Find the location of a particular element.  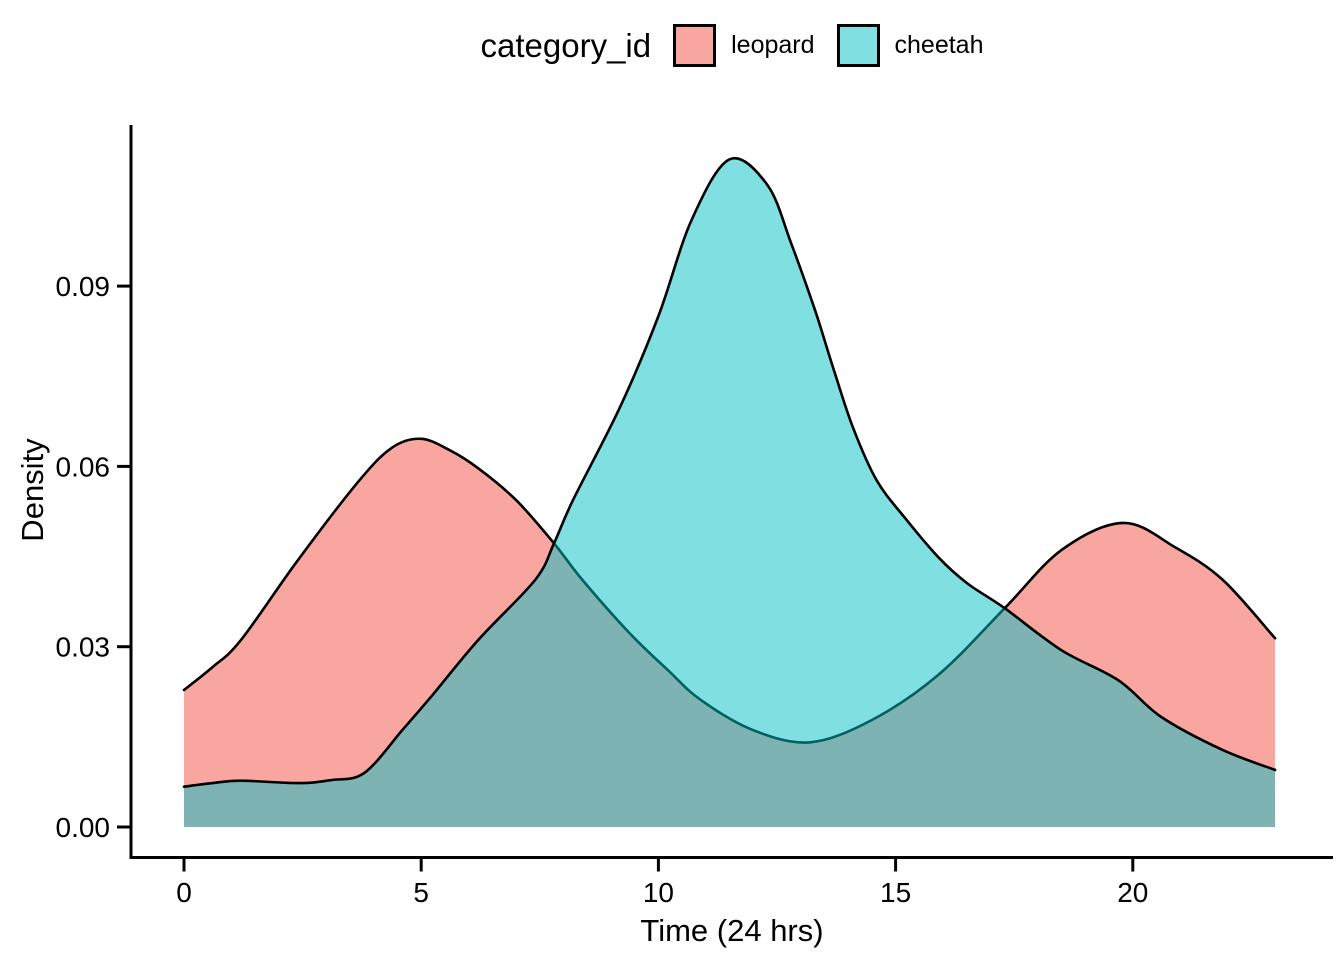

y-tick-label: 0.03 is located at coordinates (83, 647).